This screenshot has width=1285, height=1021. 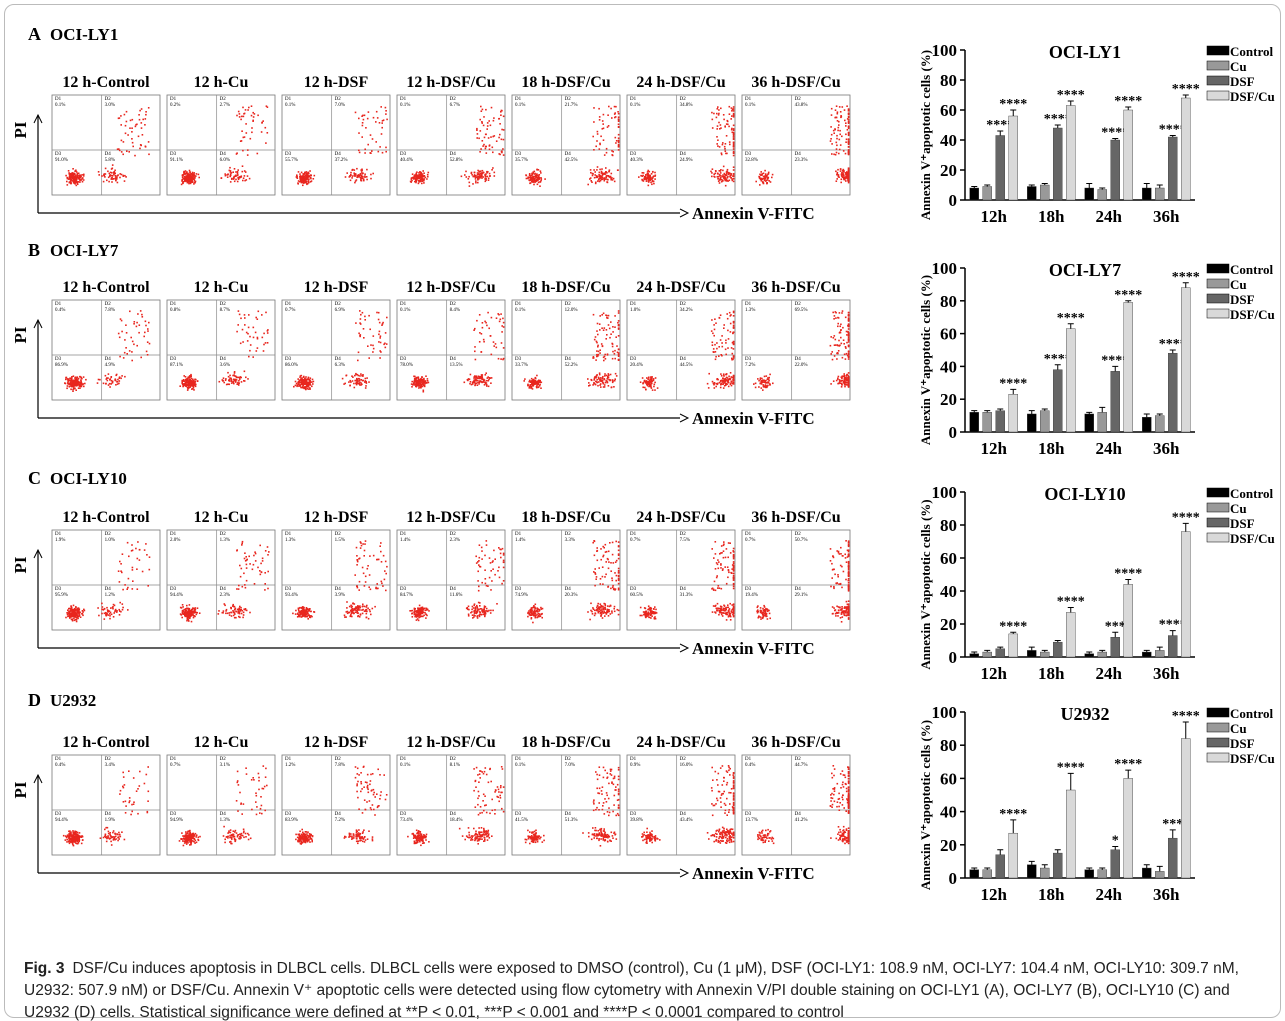 I want to click on plot-title: 18 h-DSF/Cu, so click(x=565, y=82).